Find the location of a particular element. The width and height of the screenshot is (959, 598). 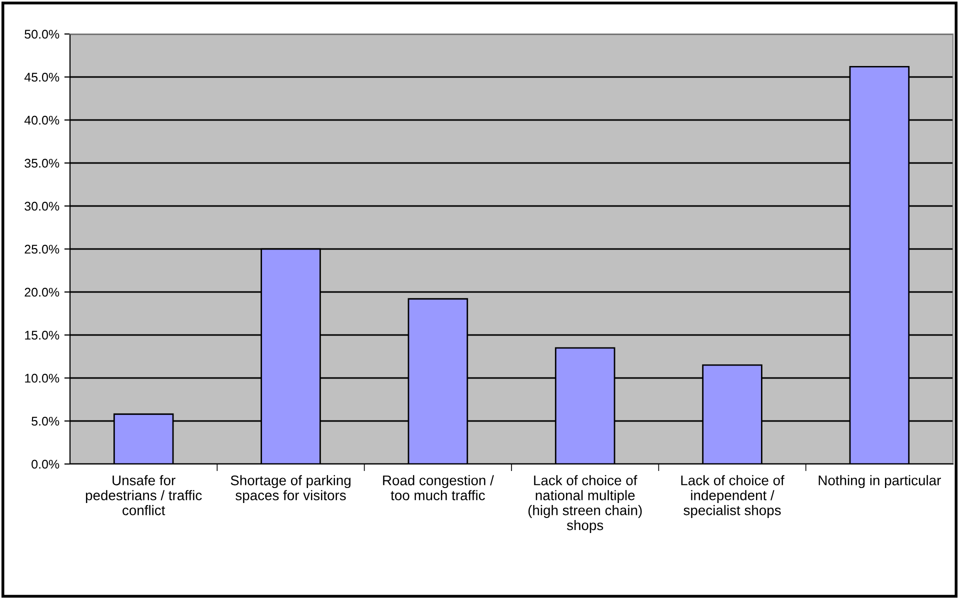

y-tick-label: 20.0% is located at coordinates (42, 292).